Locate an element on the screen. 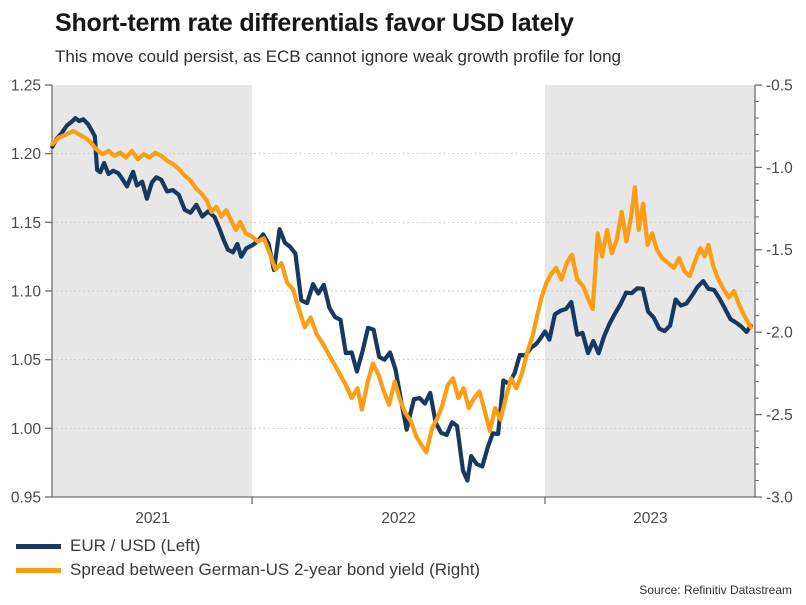 The image size is (806, 605). left-axis-tick-label: 1.25 is located at coordinates (26, 85).